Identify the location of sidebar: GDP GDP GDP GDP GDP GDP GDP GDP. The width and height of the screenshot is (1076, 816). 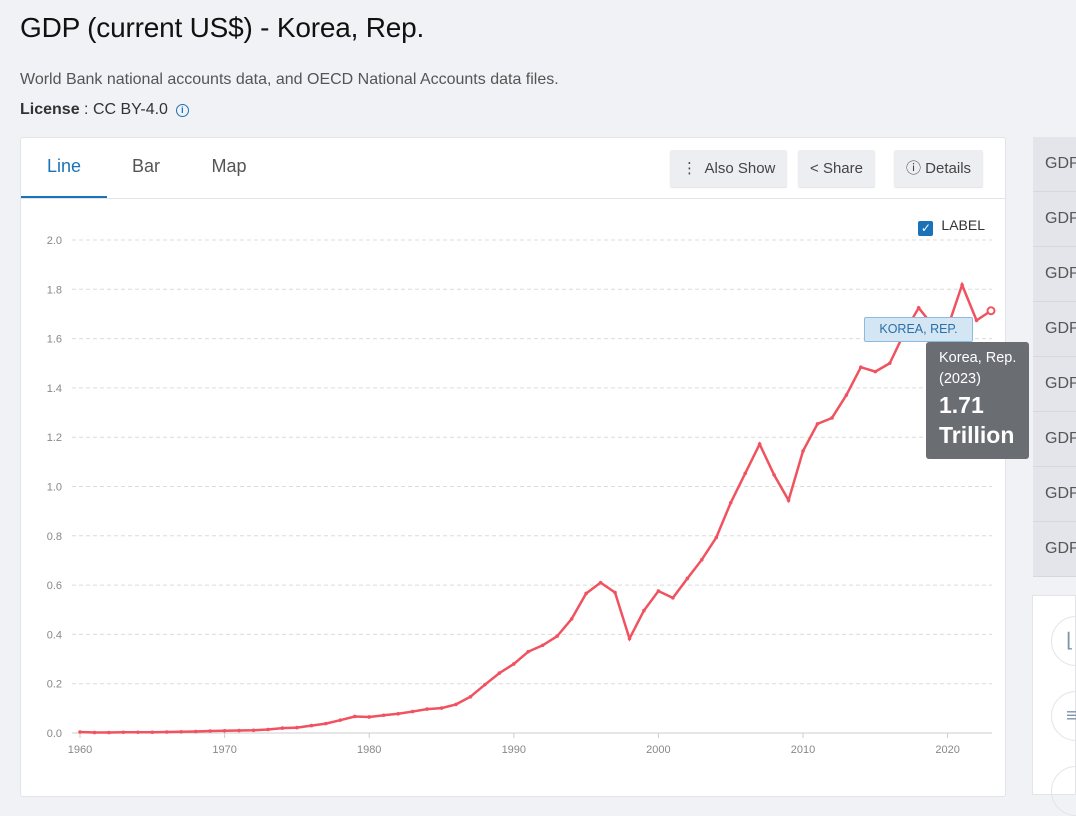
(1054, 357).